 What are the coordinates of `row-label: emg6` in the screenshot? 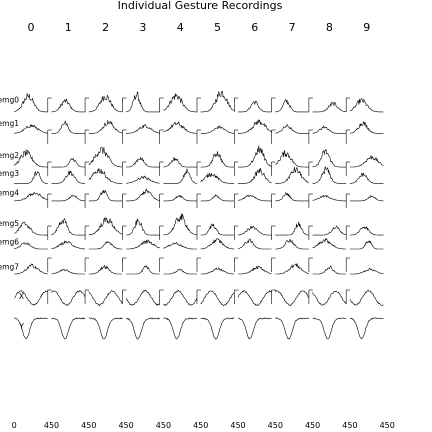 It's located at (9, 242).